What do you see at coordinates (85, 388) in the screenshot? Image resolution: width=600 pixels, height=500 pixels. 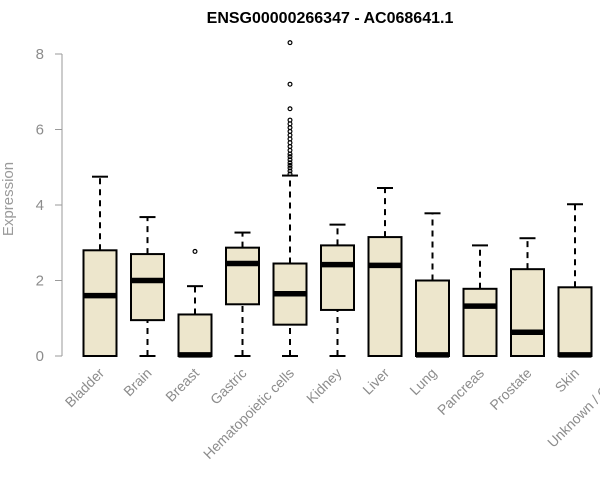 I see `x-tick-label: Bladder` at bounding box center [85, 388].